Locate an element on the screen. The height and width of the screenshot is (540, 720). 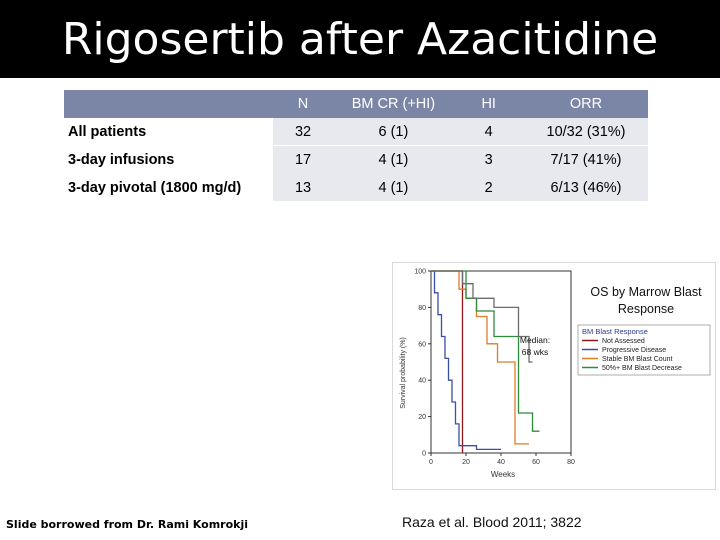
legend-label: Not Assessed is located at coordinates (623, 341).